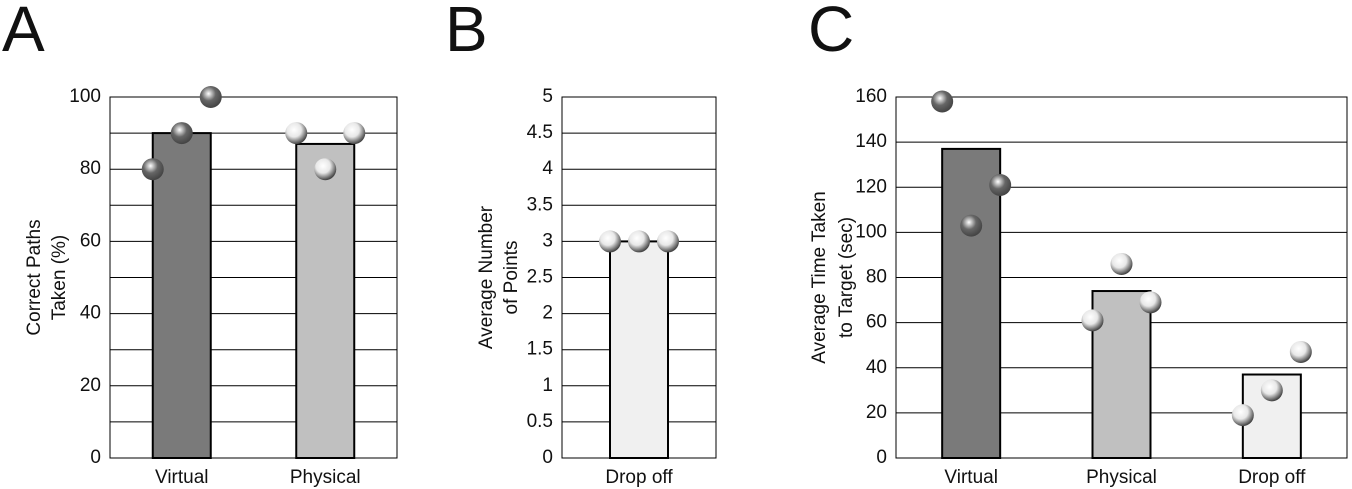 The image size is (1352, 489). Describe the element at coordinates (540, 421) in the screenshot. I see `y-tick-label: 0.5` at that location.